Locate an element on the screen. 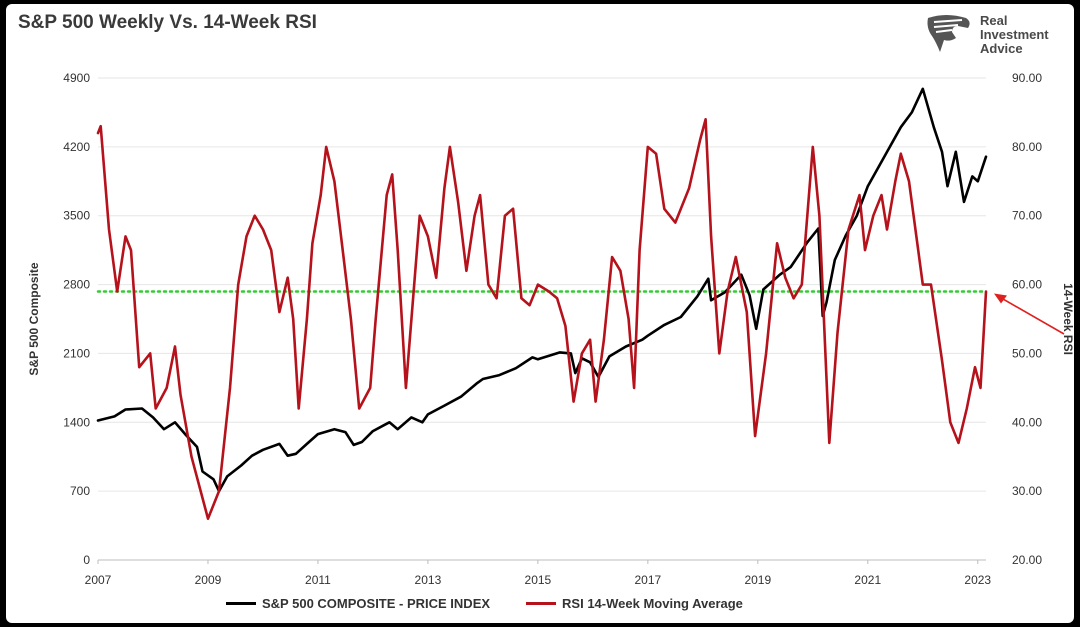 This screenshot has width=1080, height=627. y2-tick-label: 60.00 is located at coordinates (1027, 285).